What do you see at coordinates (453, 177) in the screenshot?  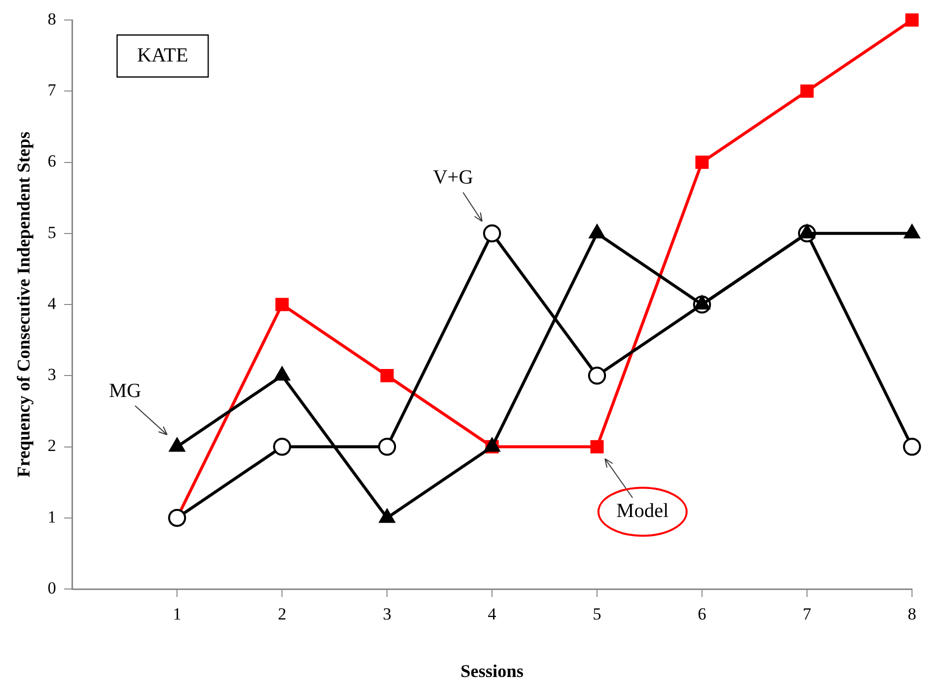 I see `annotation: V+G` at bounding box center [453, 177].